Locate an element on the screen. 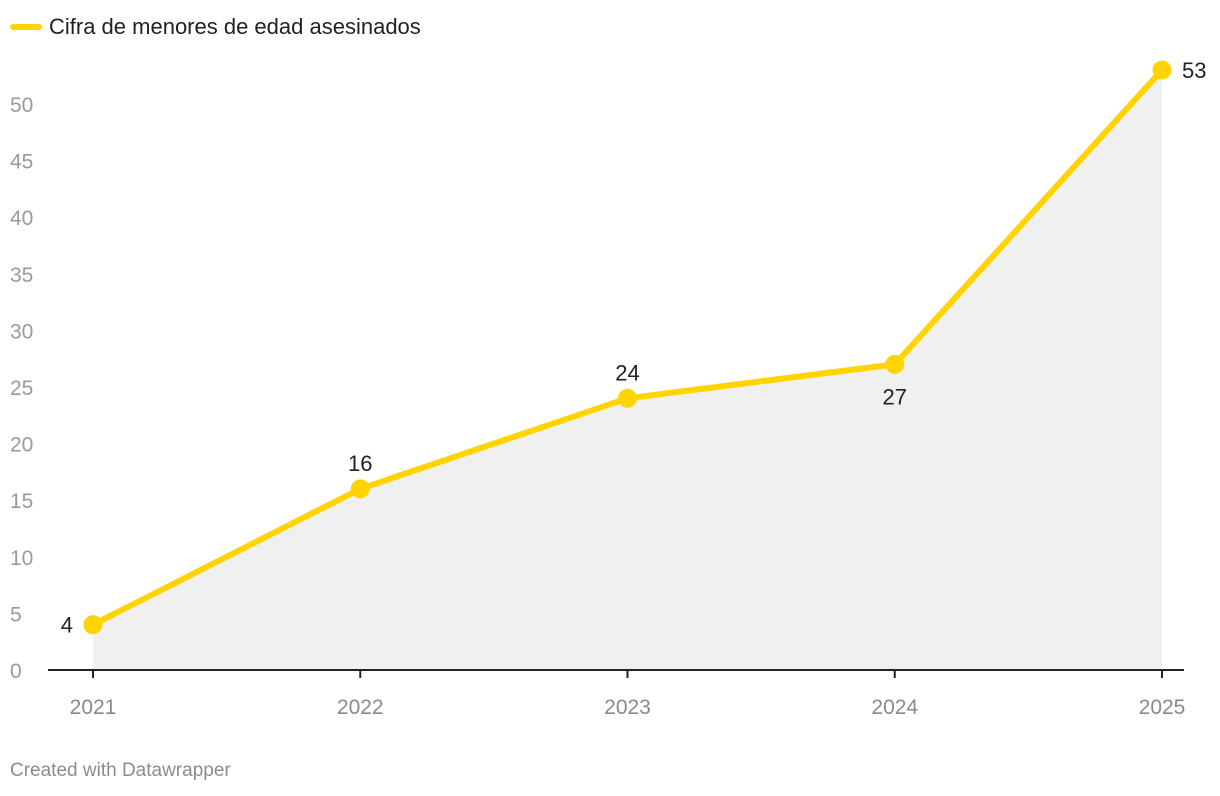 The image size is (1220, 796). y-tick-label: 20 is located at coordinates (21, 445).